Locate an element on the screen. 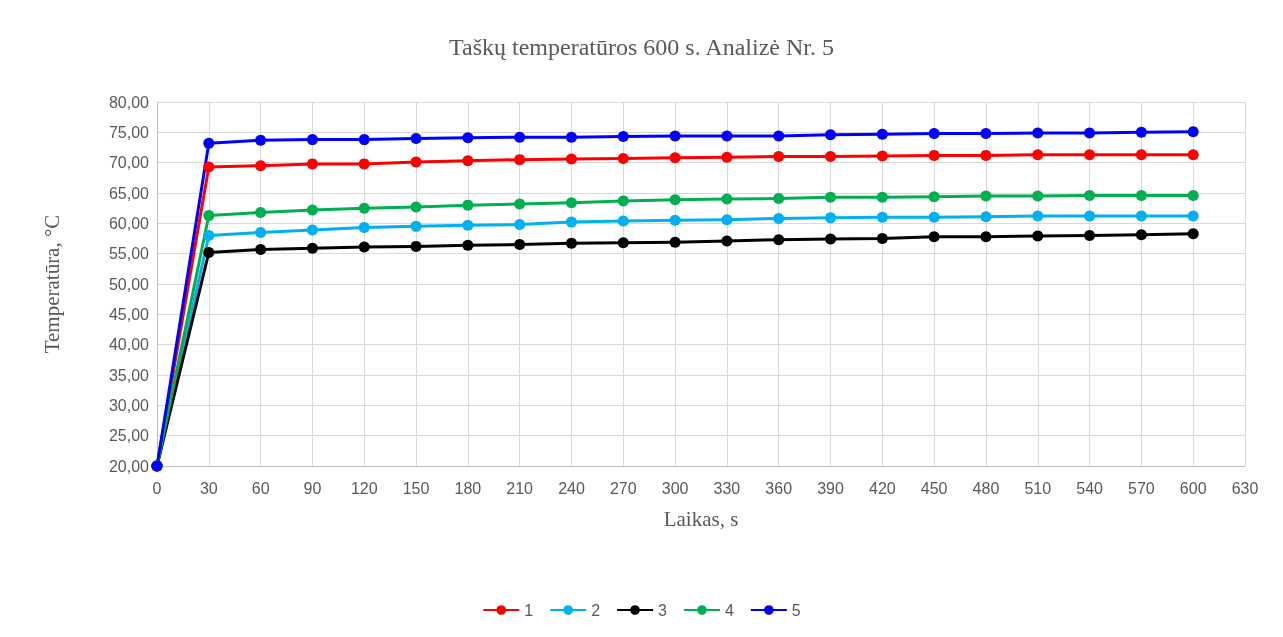 The height and width of the screenshot is (637, 1283). x-tick-label: 90 is located at coordinates (312, 488).